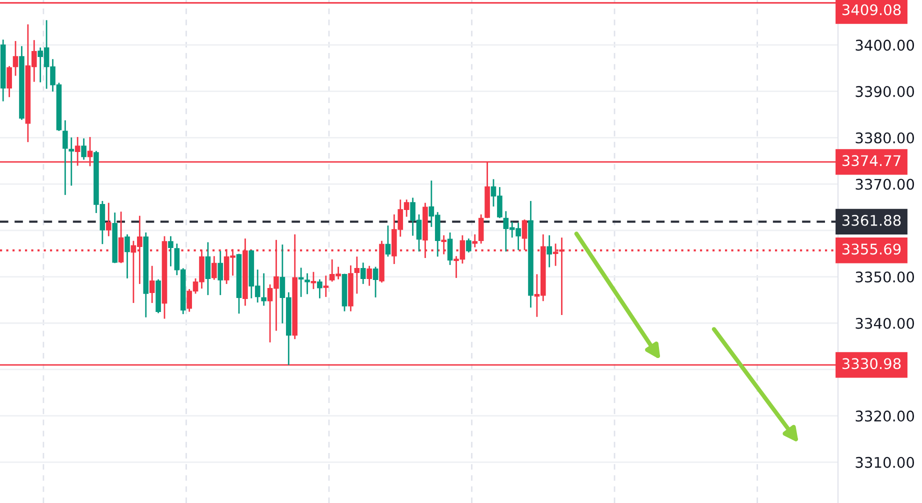 The image size is (922, 503). Describe the element at coordinates (885, 323) in the screenshot. I see `y-tick-label: 3340.00` at that location.